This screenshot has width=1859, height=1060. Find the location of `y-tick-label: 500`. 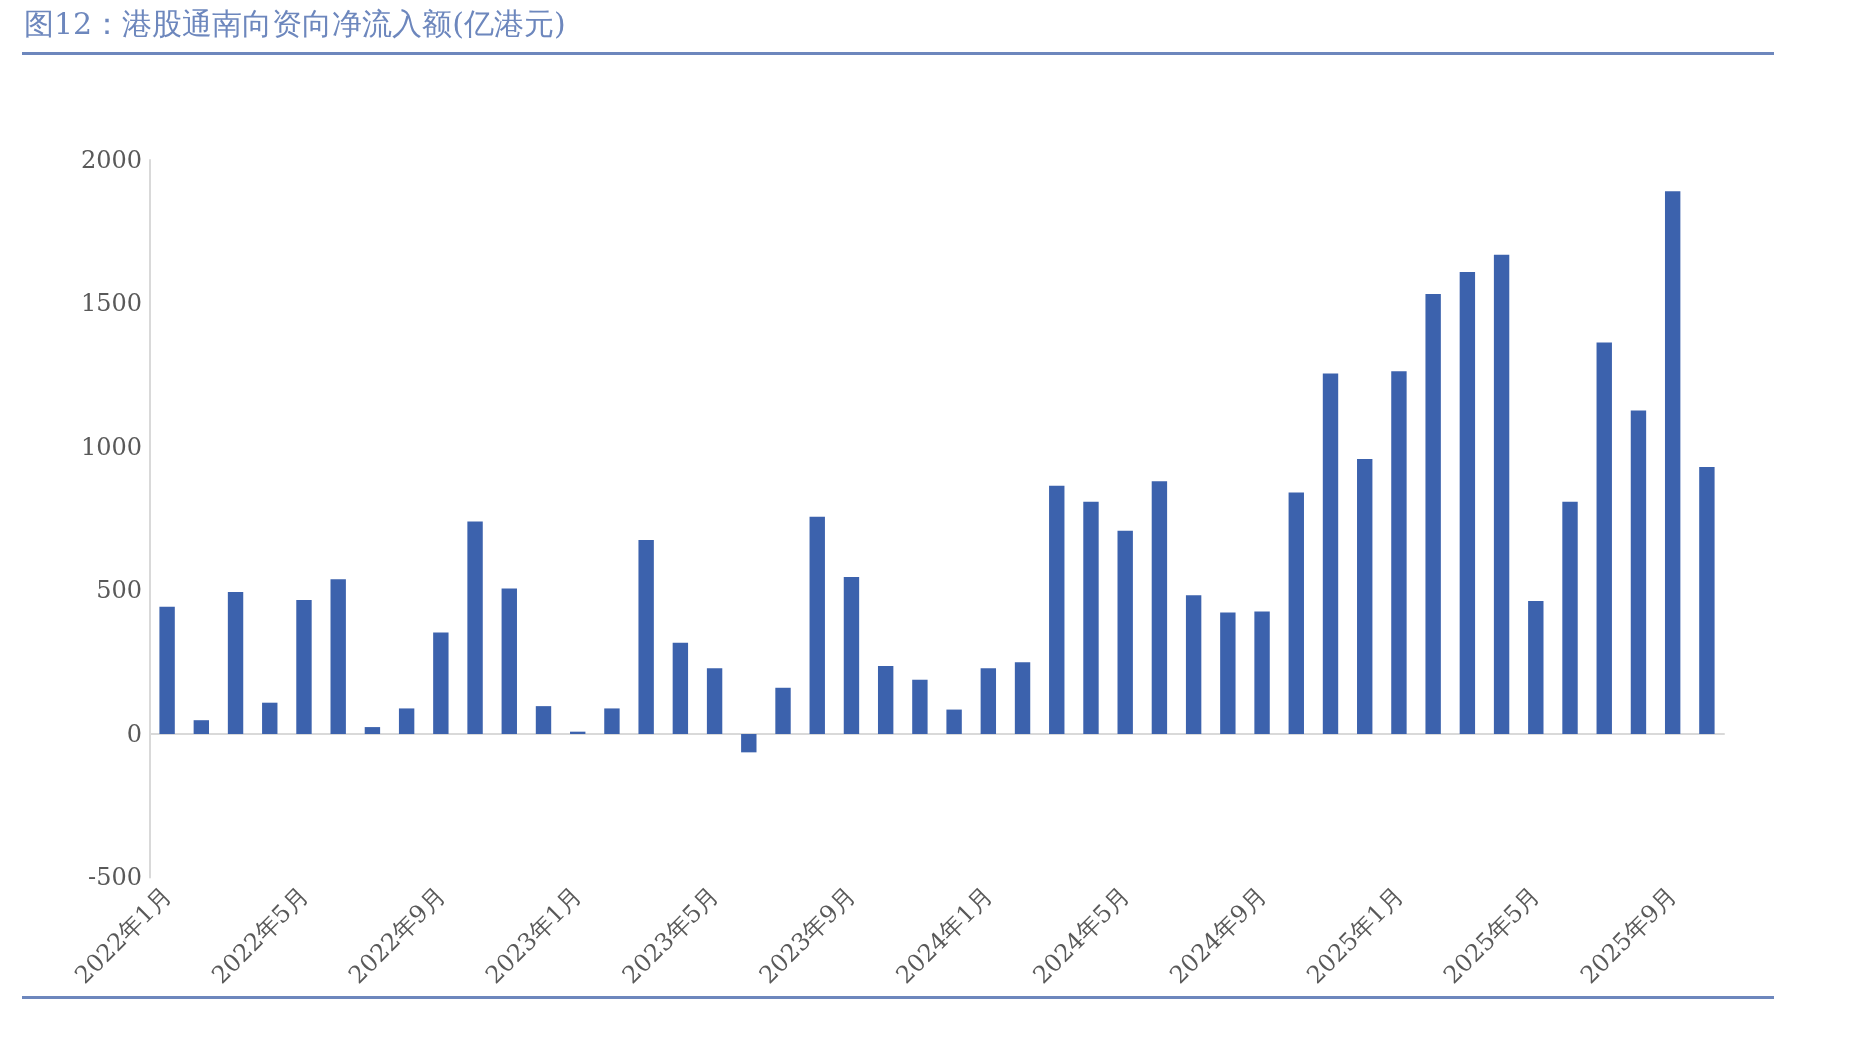

y-tick-label: 500 is located at coordinates (119, 590).